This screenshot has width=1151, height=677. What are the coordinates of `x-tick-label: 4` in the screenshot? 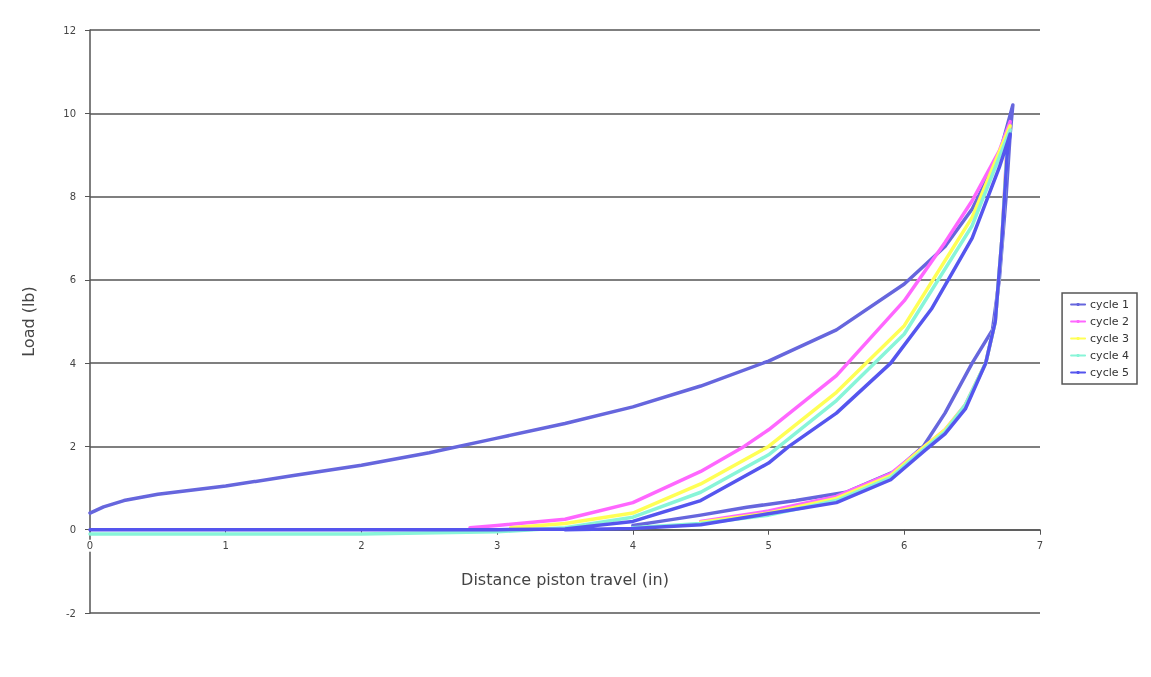 It's located at (633, 546).